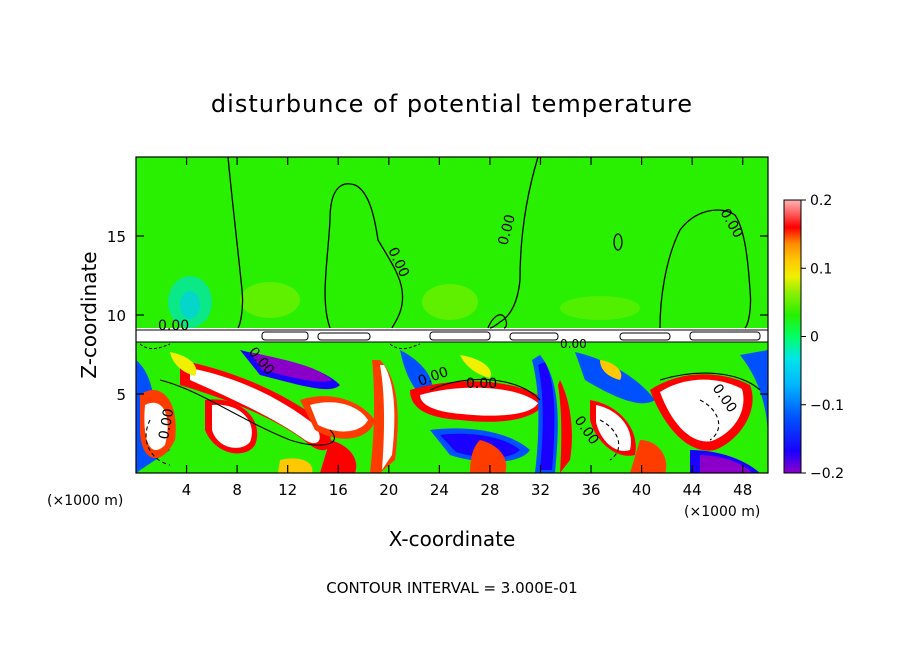 This screenshot has width=904, height=654. What do you see at coordinates (452, 339) in the screenshot?
I see `inversion-band-structures` at bounding box center [452, 339].